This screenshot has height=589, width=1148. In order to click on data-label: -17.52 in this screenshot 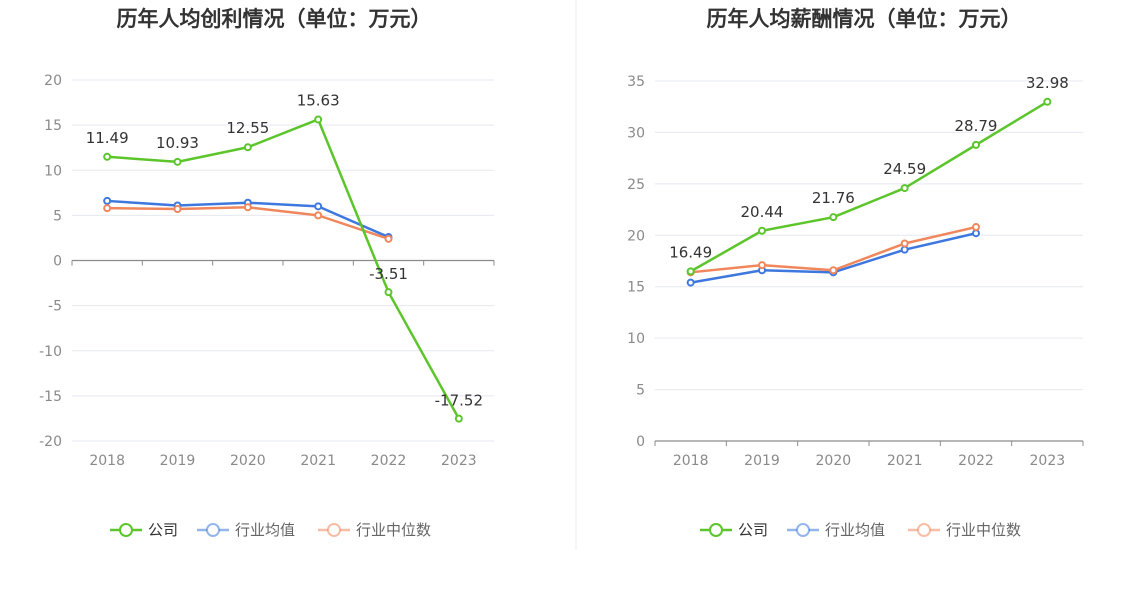, I will do `click(459, 401)`.